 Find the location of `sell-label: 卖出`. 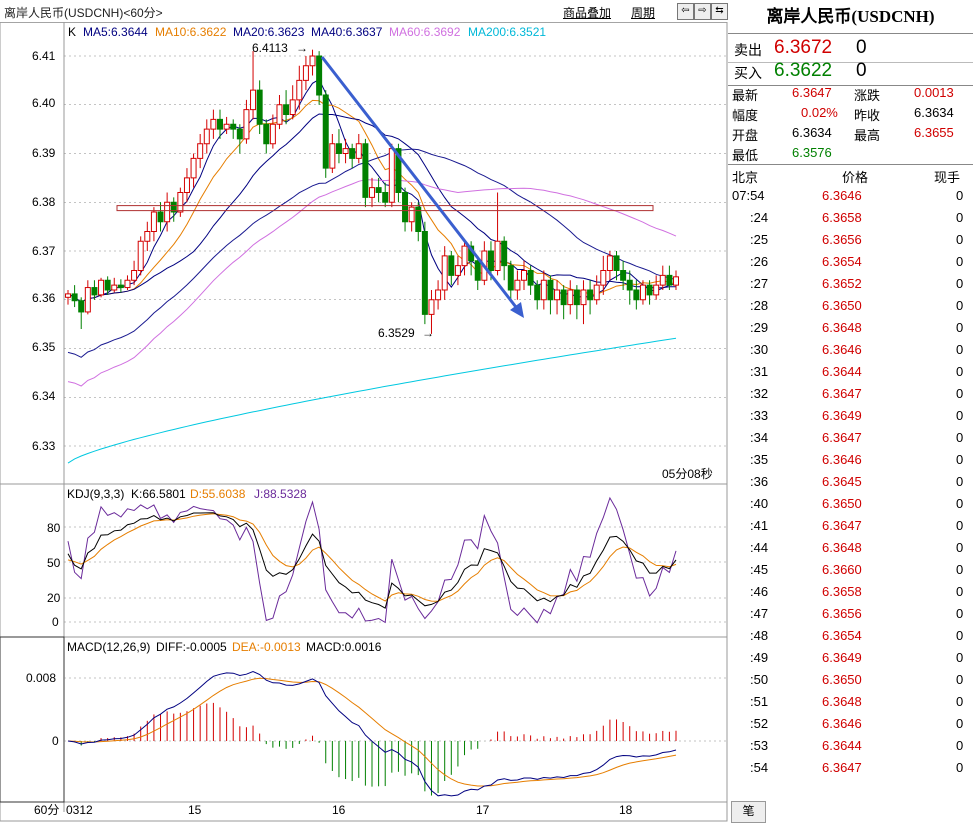

sell-label: 卖出 is located at coordinates (748, 50).